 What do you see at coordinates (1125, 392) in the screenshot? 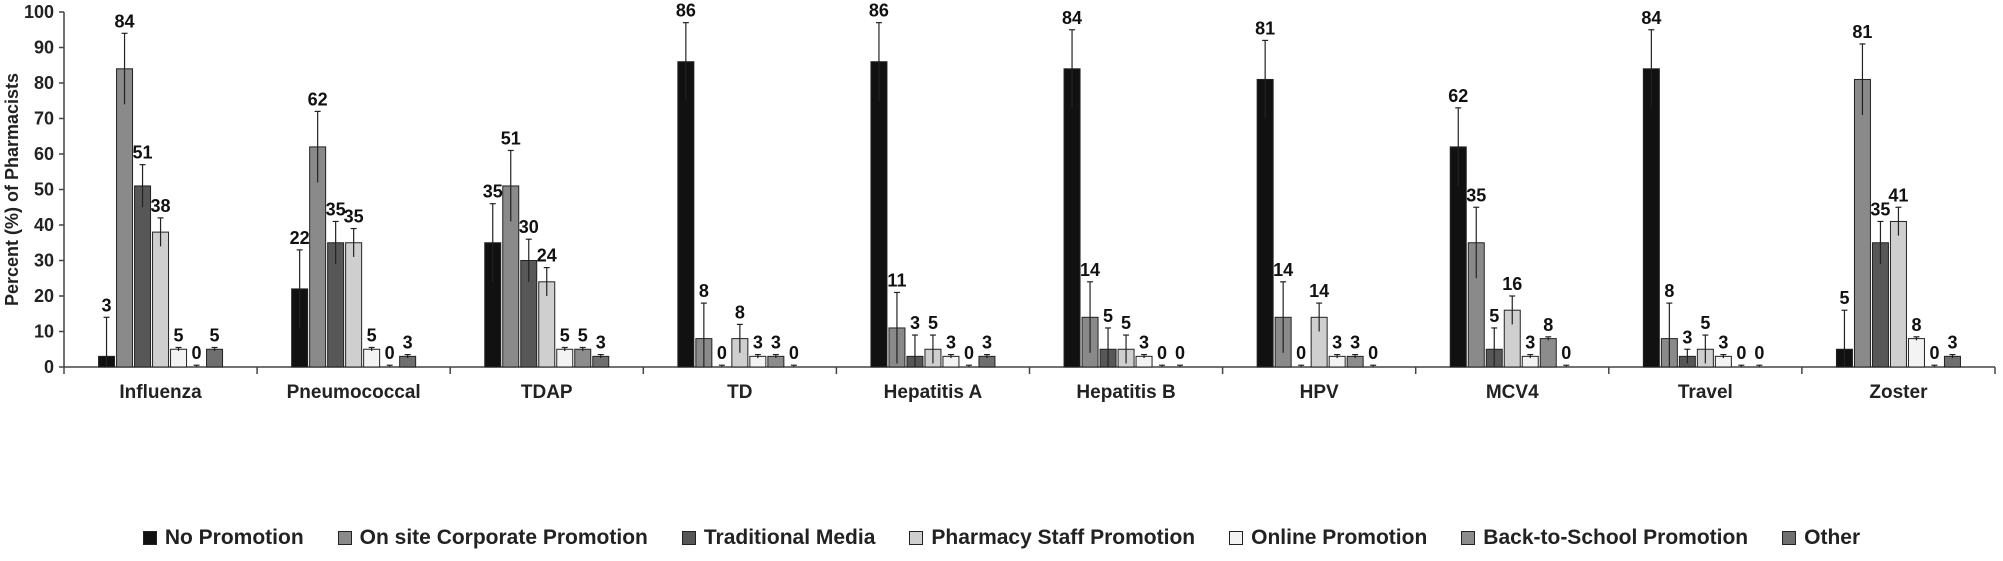
I see `x-category-label: Hepatitis B` at bounding box center [1125, 392].